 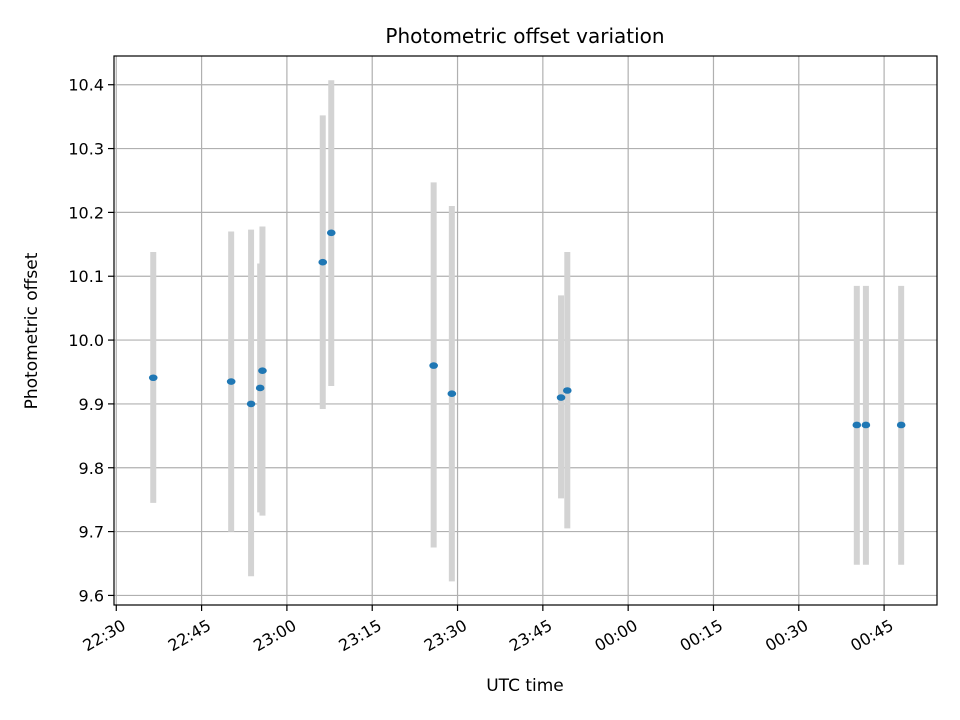 I want to click on y-tick-label: 10.4, so click(x=86, y=85).